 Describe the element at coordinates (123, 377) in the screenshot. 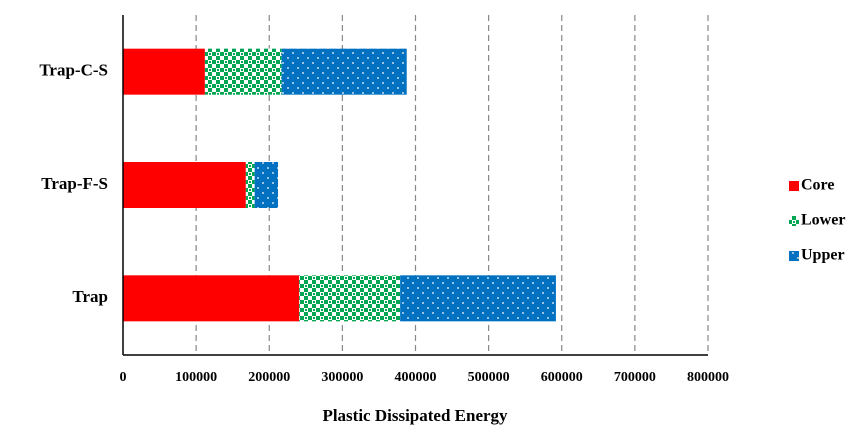

I see `x-tick-label: 0` at that location.